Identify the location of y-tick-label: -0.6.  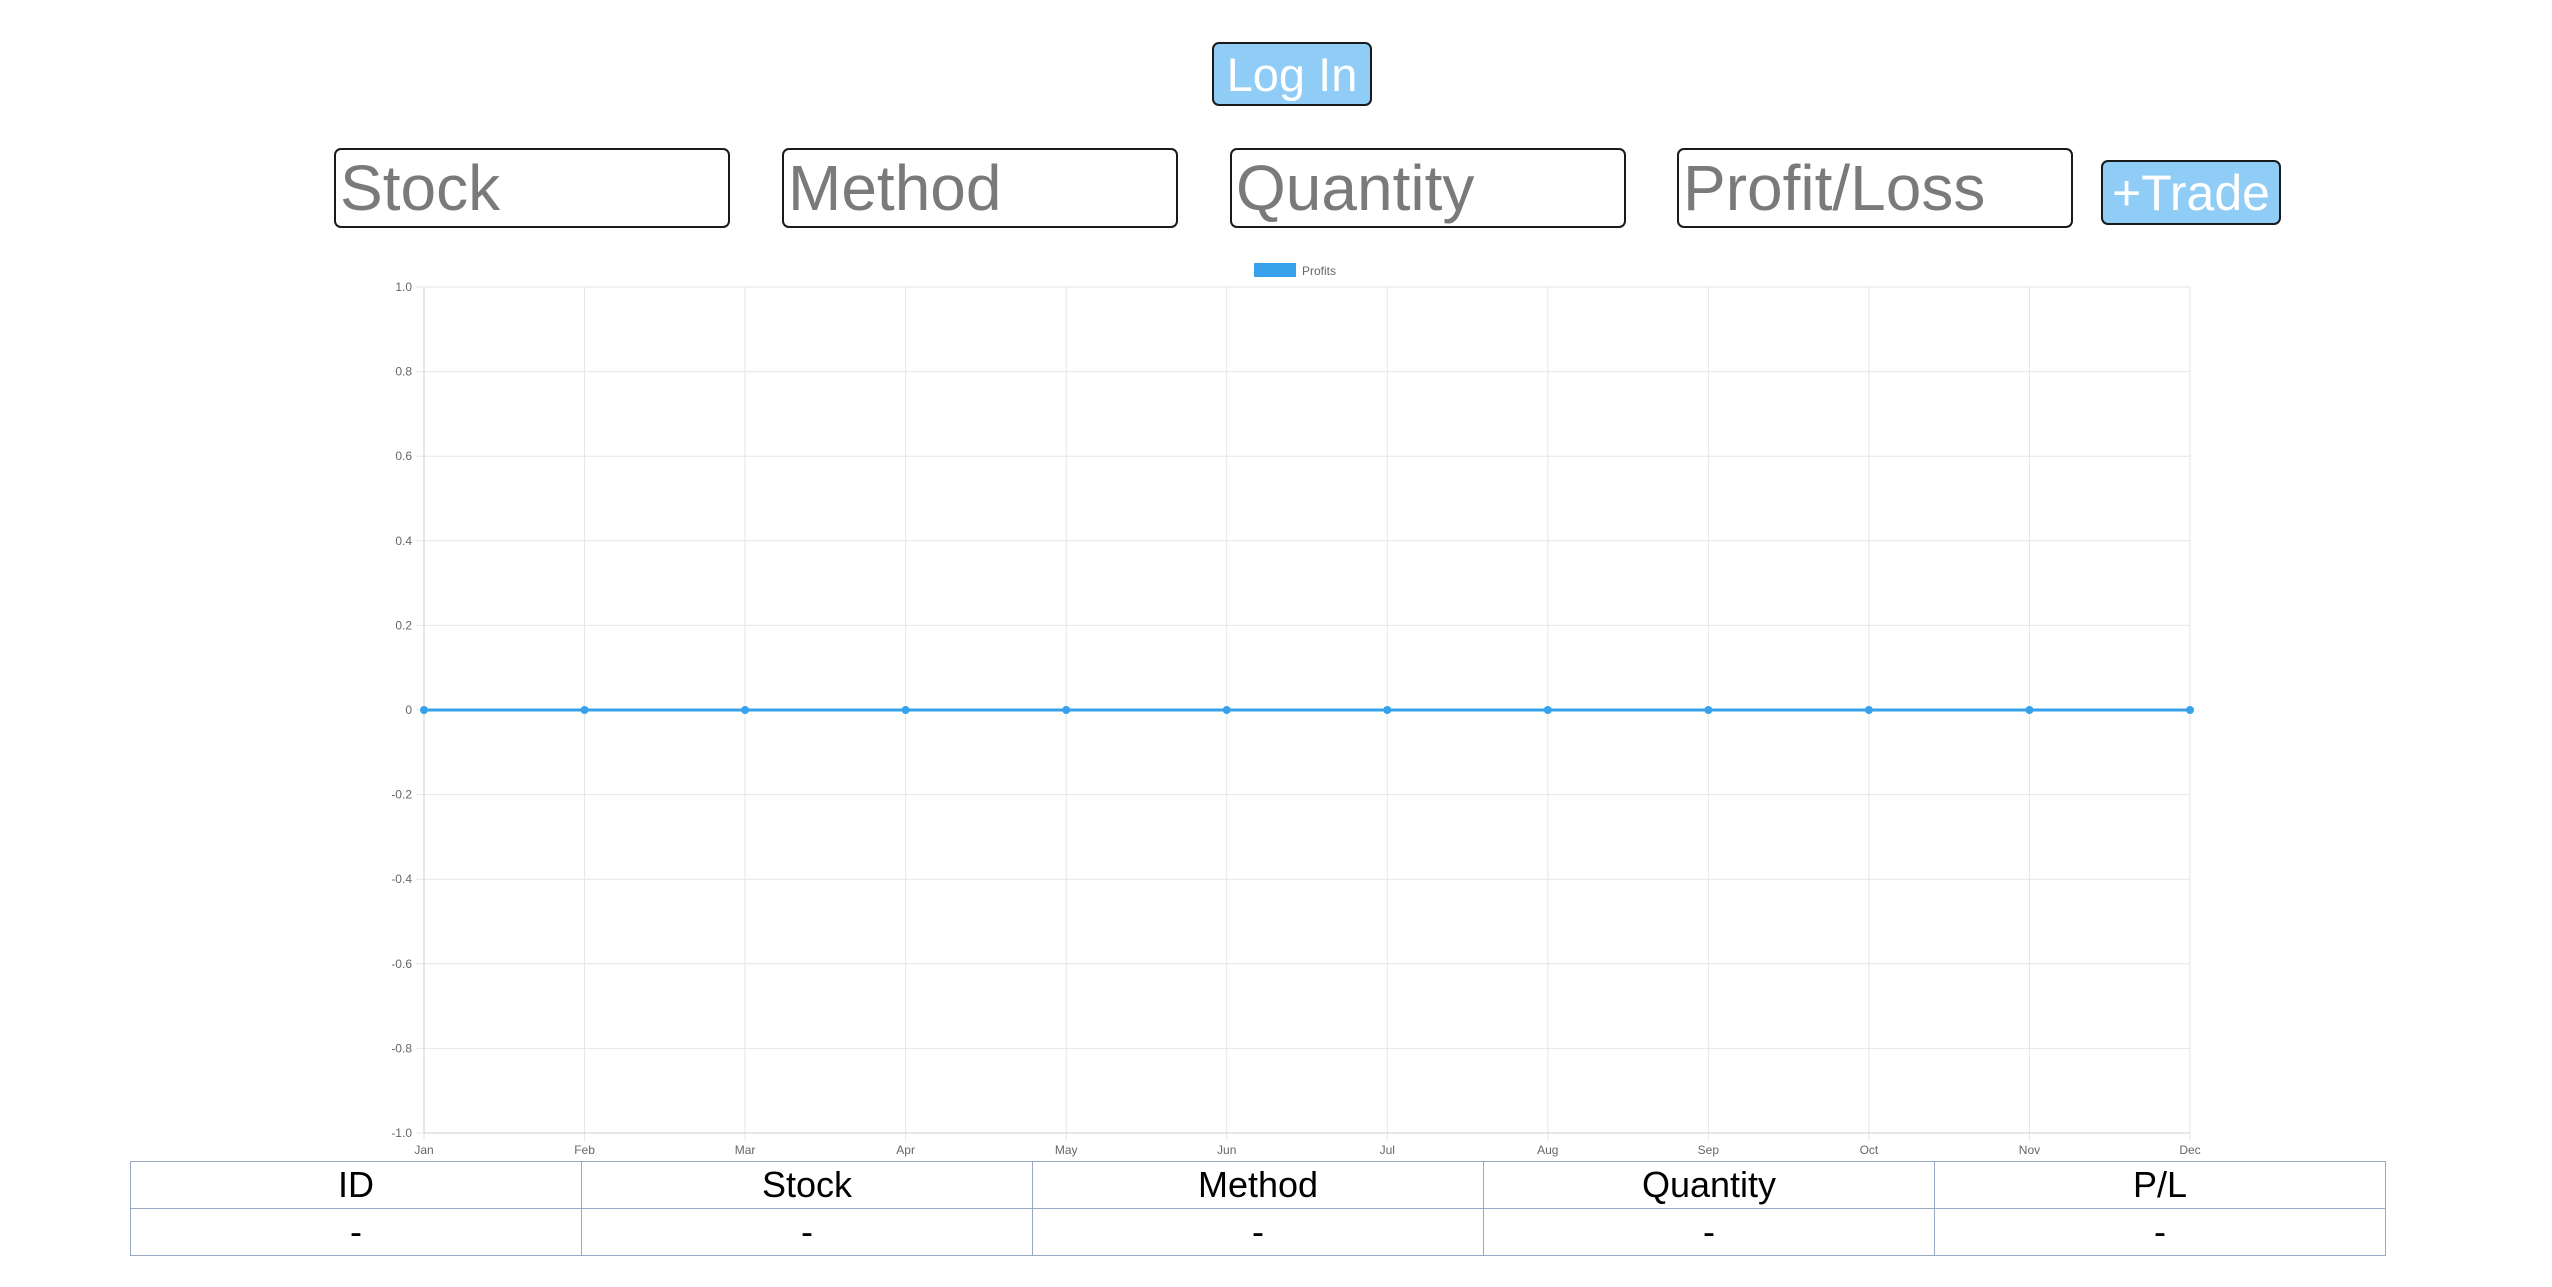
(401, 964).